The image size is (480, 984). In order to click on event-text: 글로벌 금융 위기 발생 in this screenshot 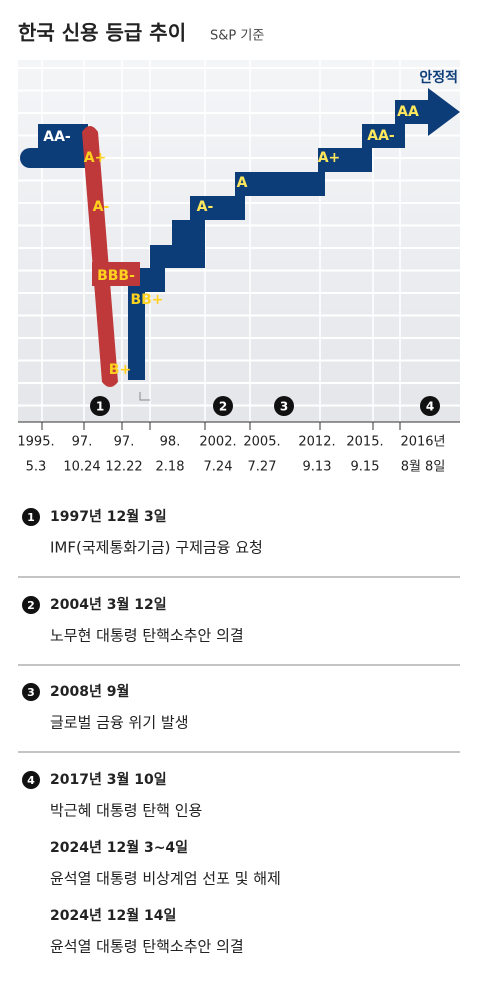, I will do `click(119, 723)`.